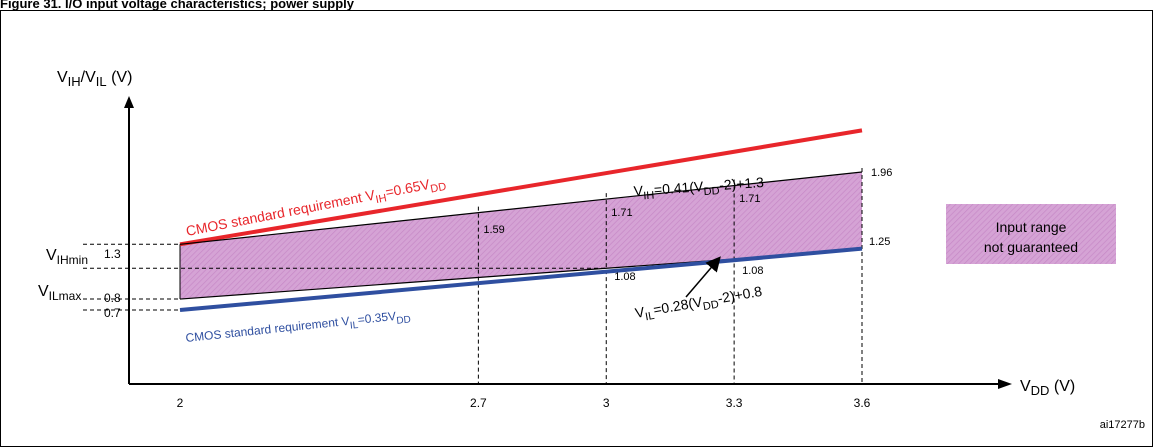 Image resolution: width=1154 pixels, height=448 pixels. What do you see at coordinates (699, 188) in the screenshot?
I see `vih-formula-label: VIH=0.41(VDD-2)+1.3` at bounding box center [699, 188].